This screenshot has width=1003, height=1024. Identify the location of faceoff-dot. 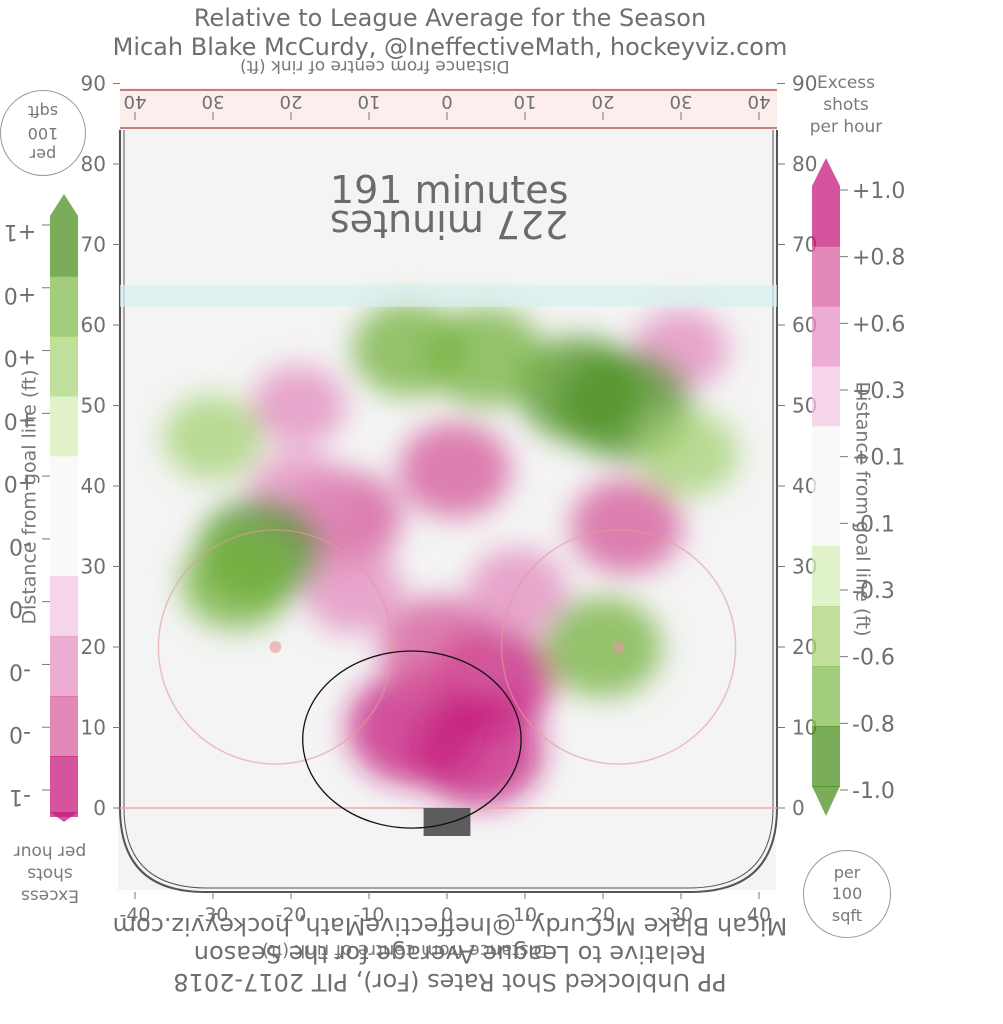
(275, 647).